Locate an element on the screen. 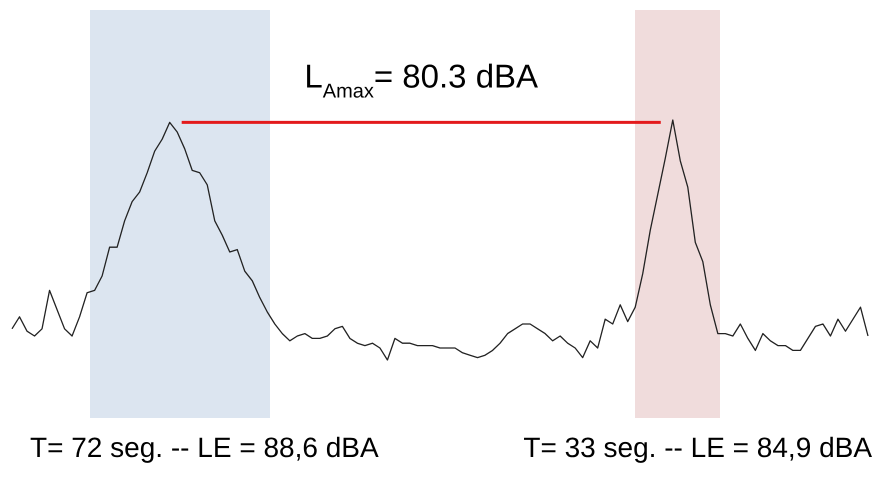 The height and width of the screenshot is (482, 875). text: T= 72 seg. -- LE = 88,6 dBA is located at coordinates (204, 447).